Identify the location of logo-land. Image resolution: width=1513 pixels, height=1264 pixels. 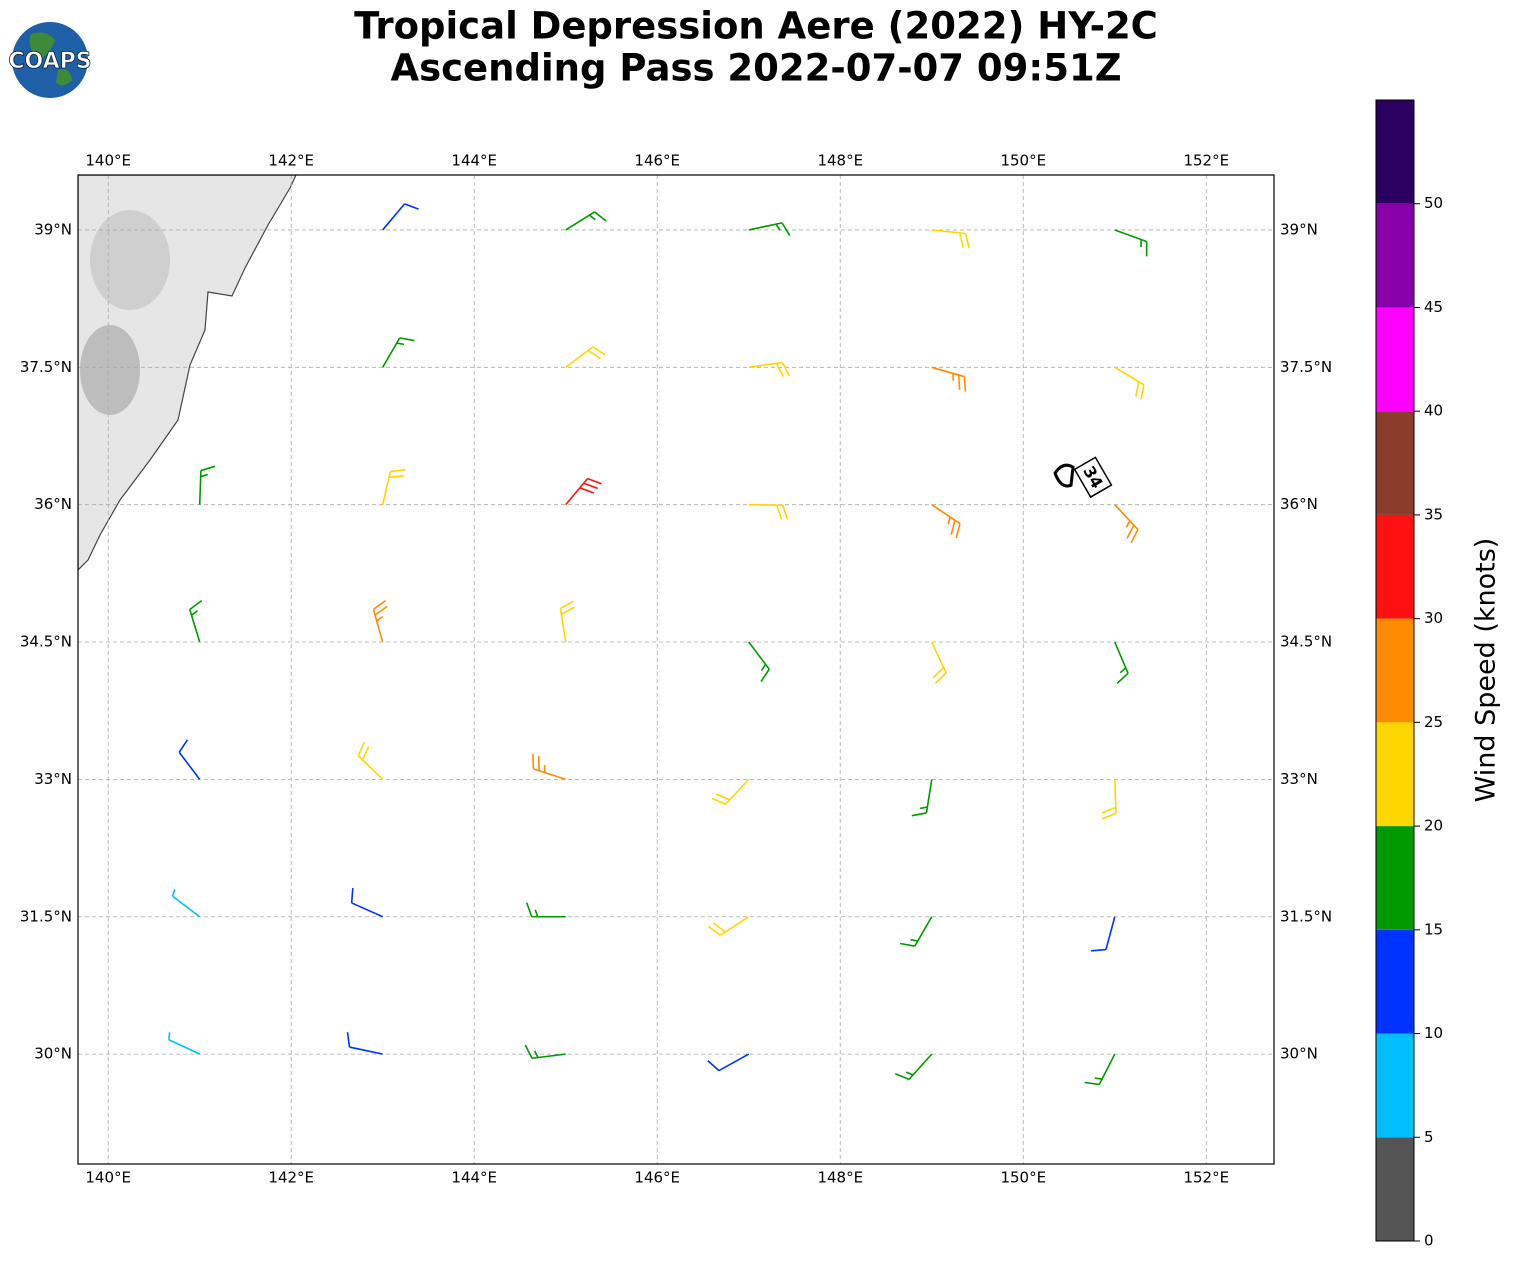
(50, 59).